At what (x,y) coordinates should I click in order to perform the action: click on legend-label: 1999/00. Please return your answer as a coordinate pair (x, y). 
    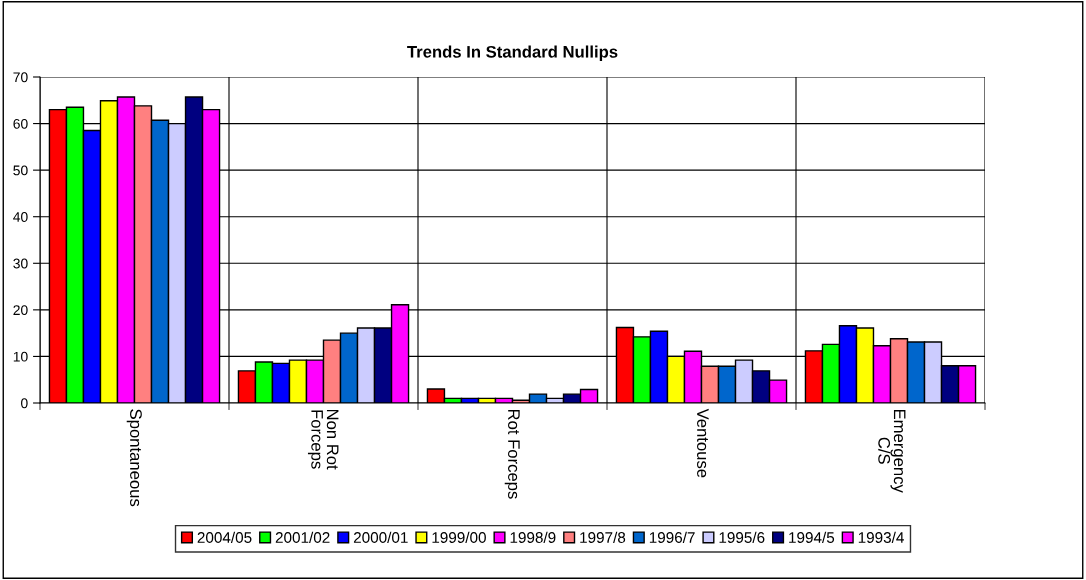
    Looking at the image, I should click on (459, 537).